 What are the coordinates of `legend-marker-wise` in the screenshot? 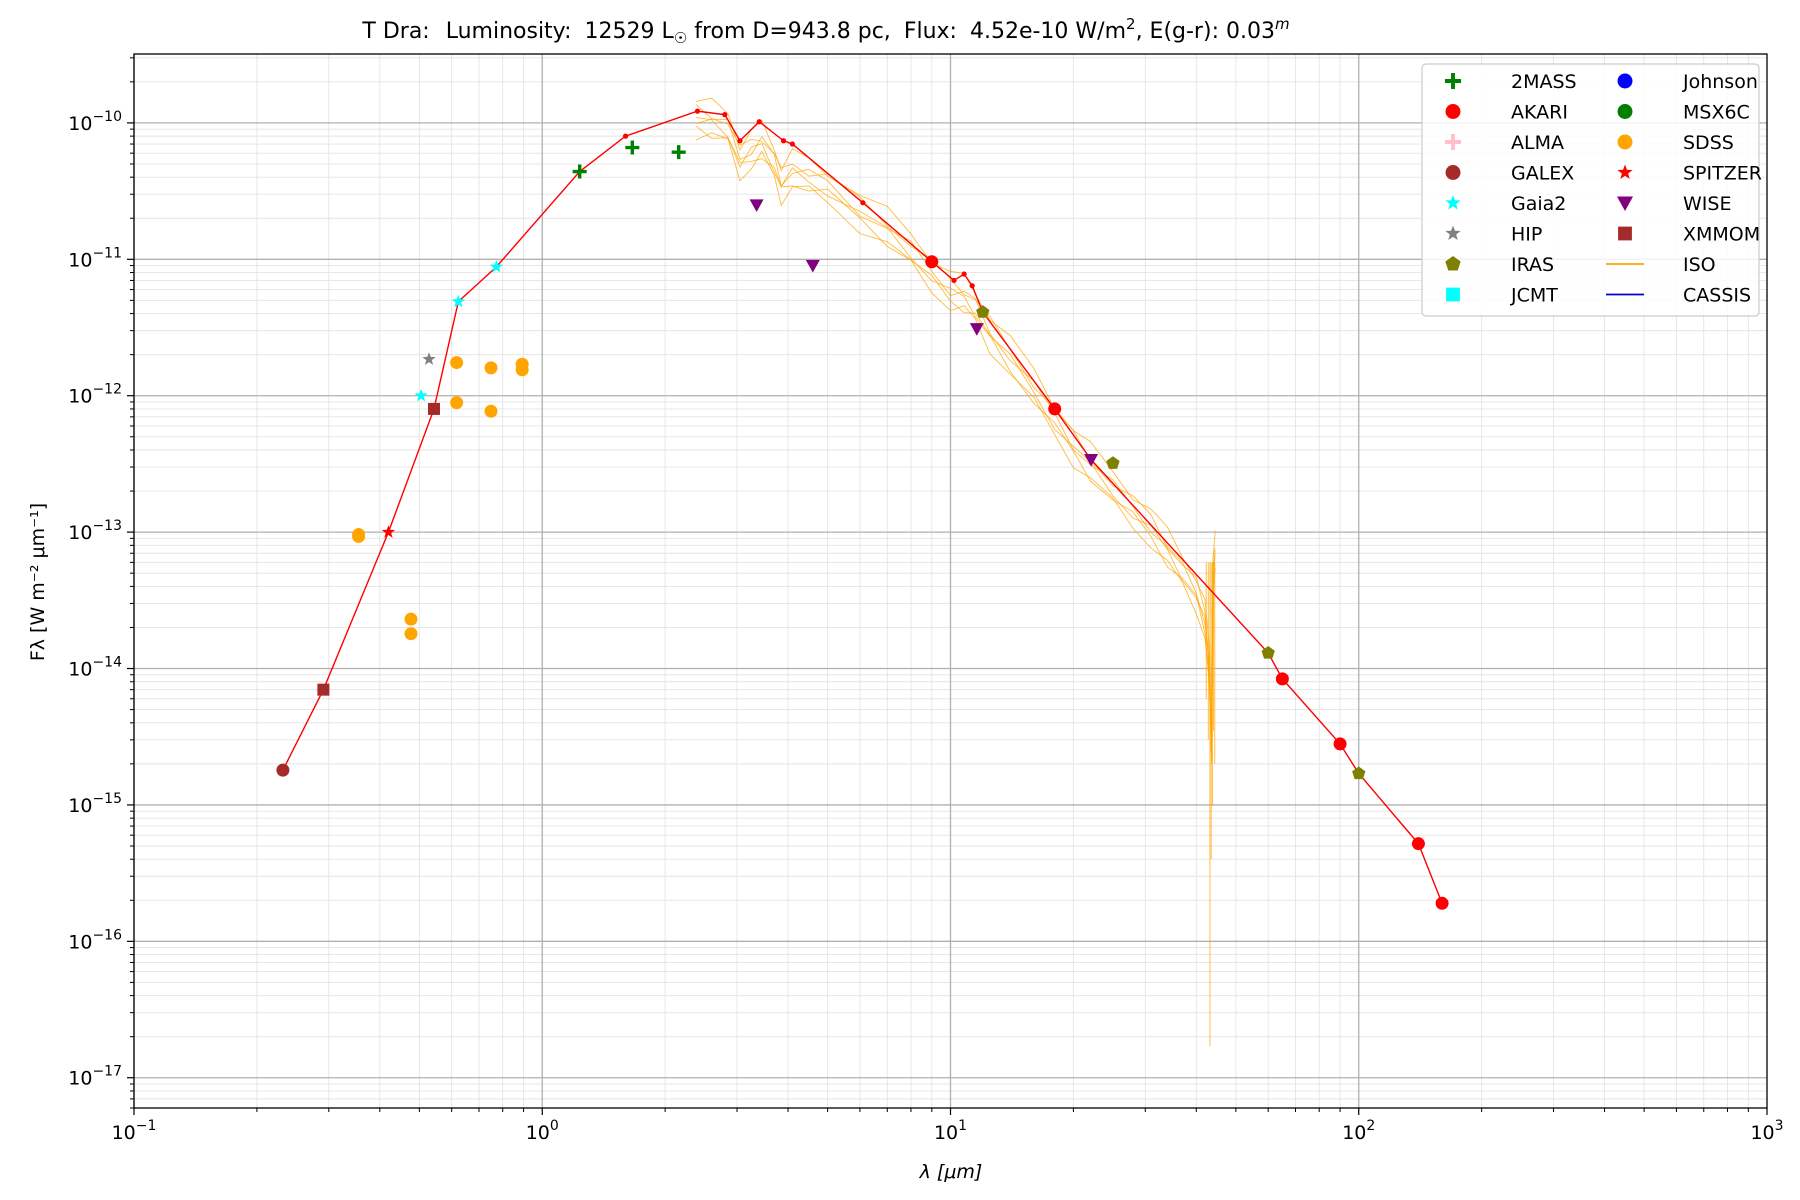 It's located at (1625, 204).